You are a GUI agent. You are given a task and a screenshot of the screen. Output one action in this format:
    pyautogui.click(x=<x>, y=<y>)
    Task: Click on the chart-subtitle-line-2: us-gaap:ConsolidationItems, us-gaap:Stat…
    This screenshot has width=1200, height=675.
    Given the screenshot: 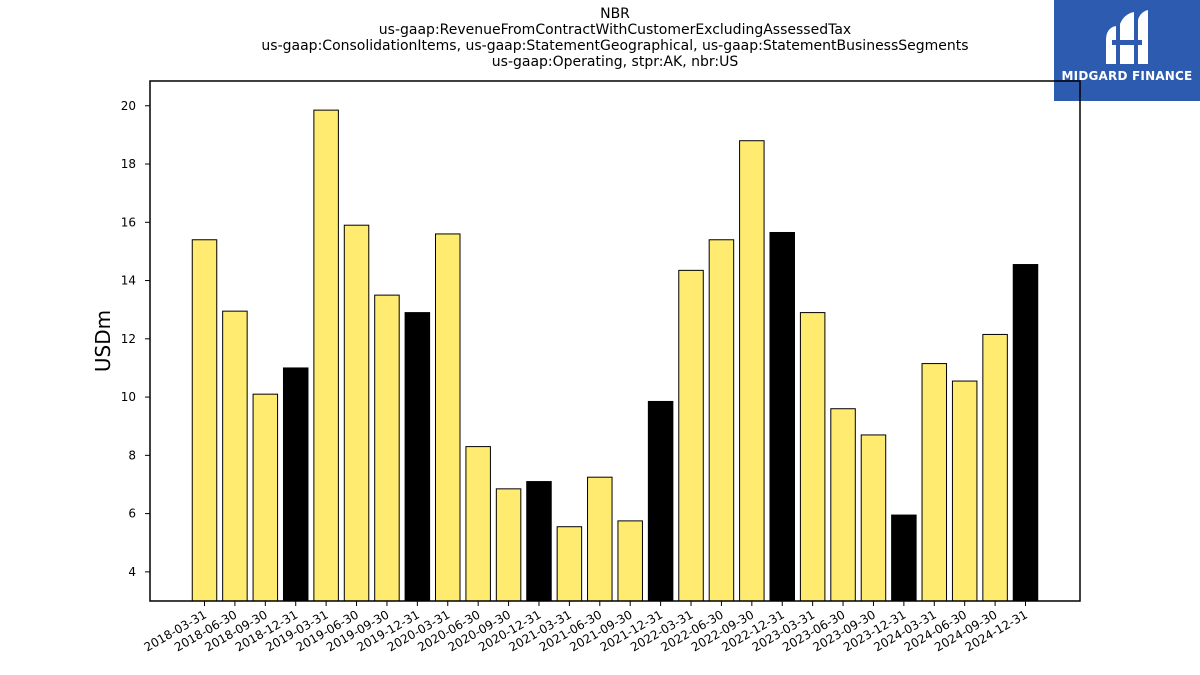 What is the action you would take?
    pyautogui.click(x=615, y=46)
    